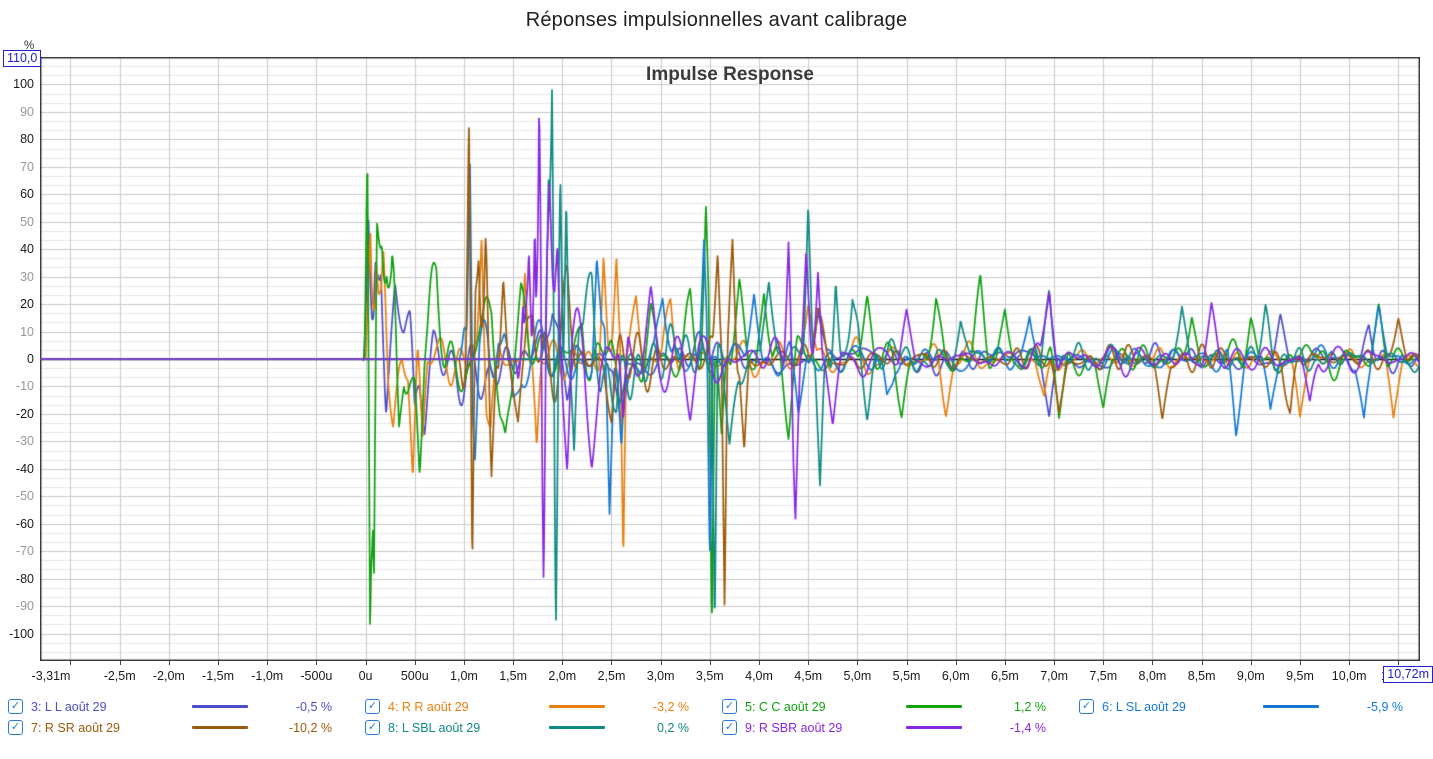  Describe the element at coordinates (611, 676) in the screenshot. I see `x-axis-label: 2,5m` at that location.